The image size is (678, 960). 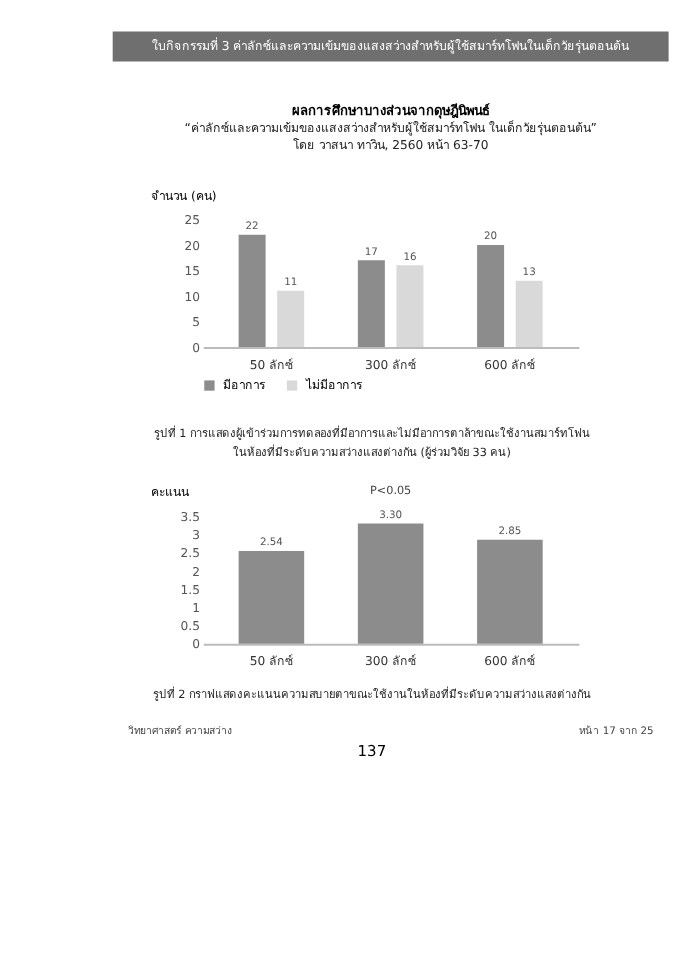 What do you see at coordinates (372, 751) in the screenshot?
I see `text: 137` at bounding box center [372, 751].